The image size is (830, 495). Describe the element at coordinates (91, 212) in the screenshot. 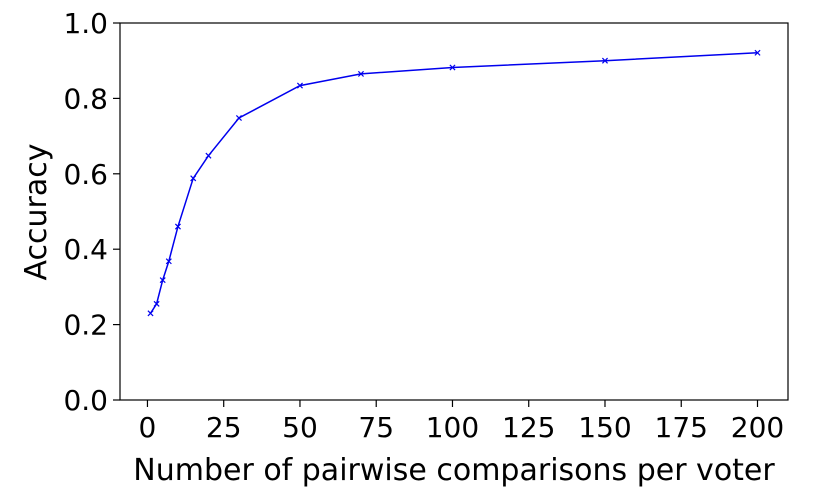

I see `y-axis-ticks: 0.0 0.2 0.4 0.6 0.8 1.0` at that location.